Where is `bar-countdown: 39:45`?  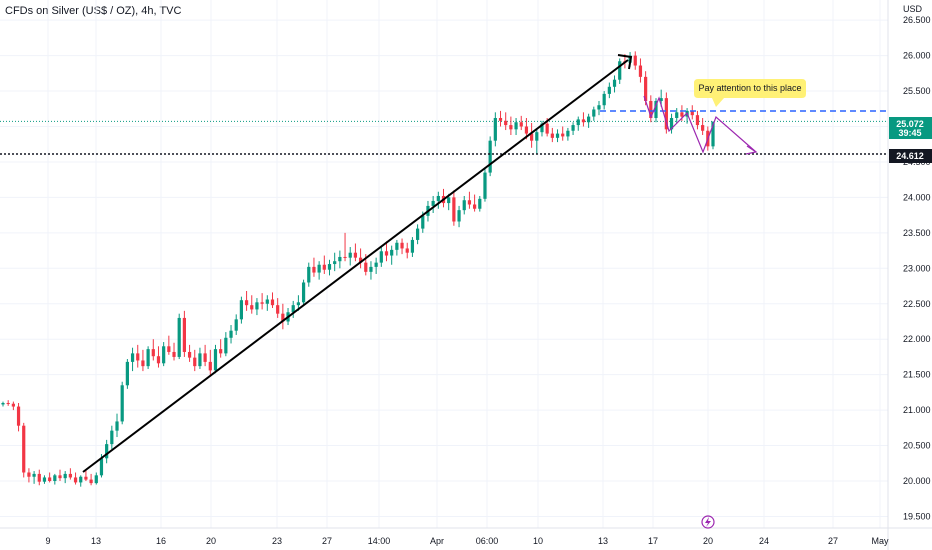 bar-countdown: 39:45 is located at coordinates (909, 133).